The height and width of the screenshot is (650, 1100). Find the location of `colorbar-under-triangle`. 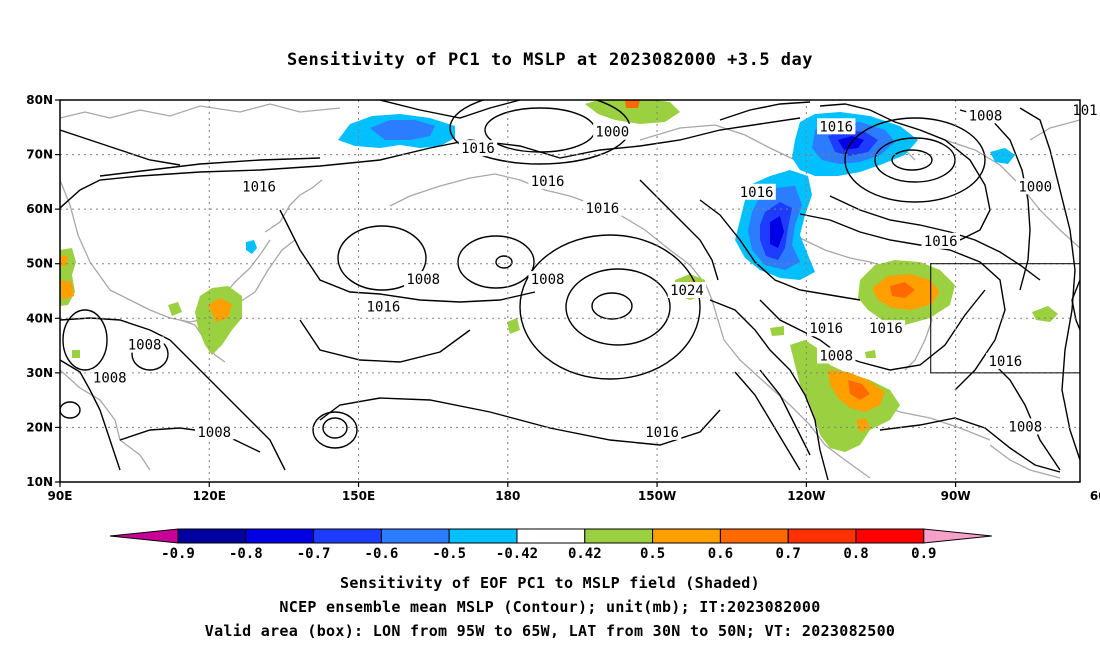

colorbar-under-triangle is located at coordinates (144, 536).